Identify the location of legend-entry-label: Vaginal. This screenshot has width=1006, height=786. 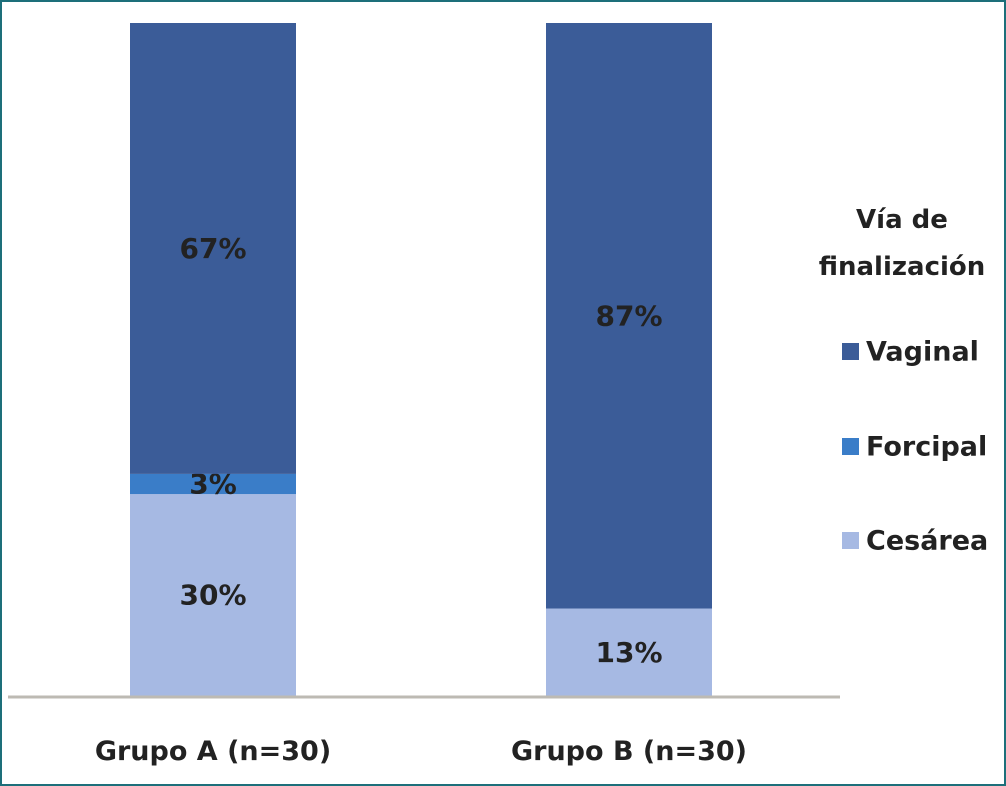
(922, 352).